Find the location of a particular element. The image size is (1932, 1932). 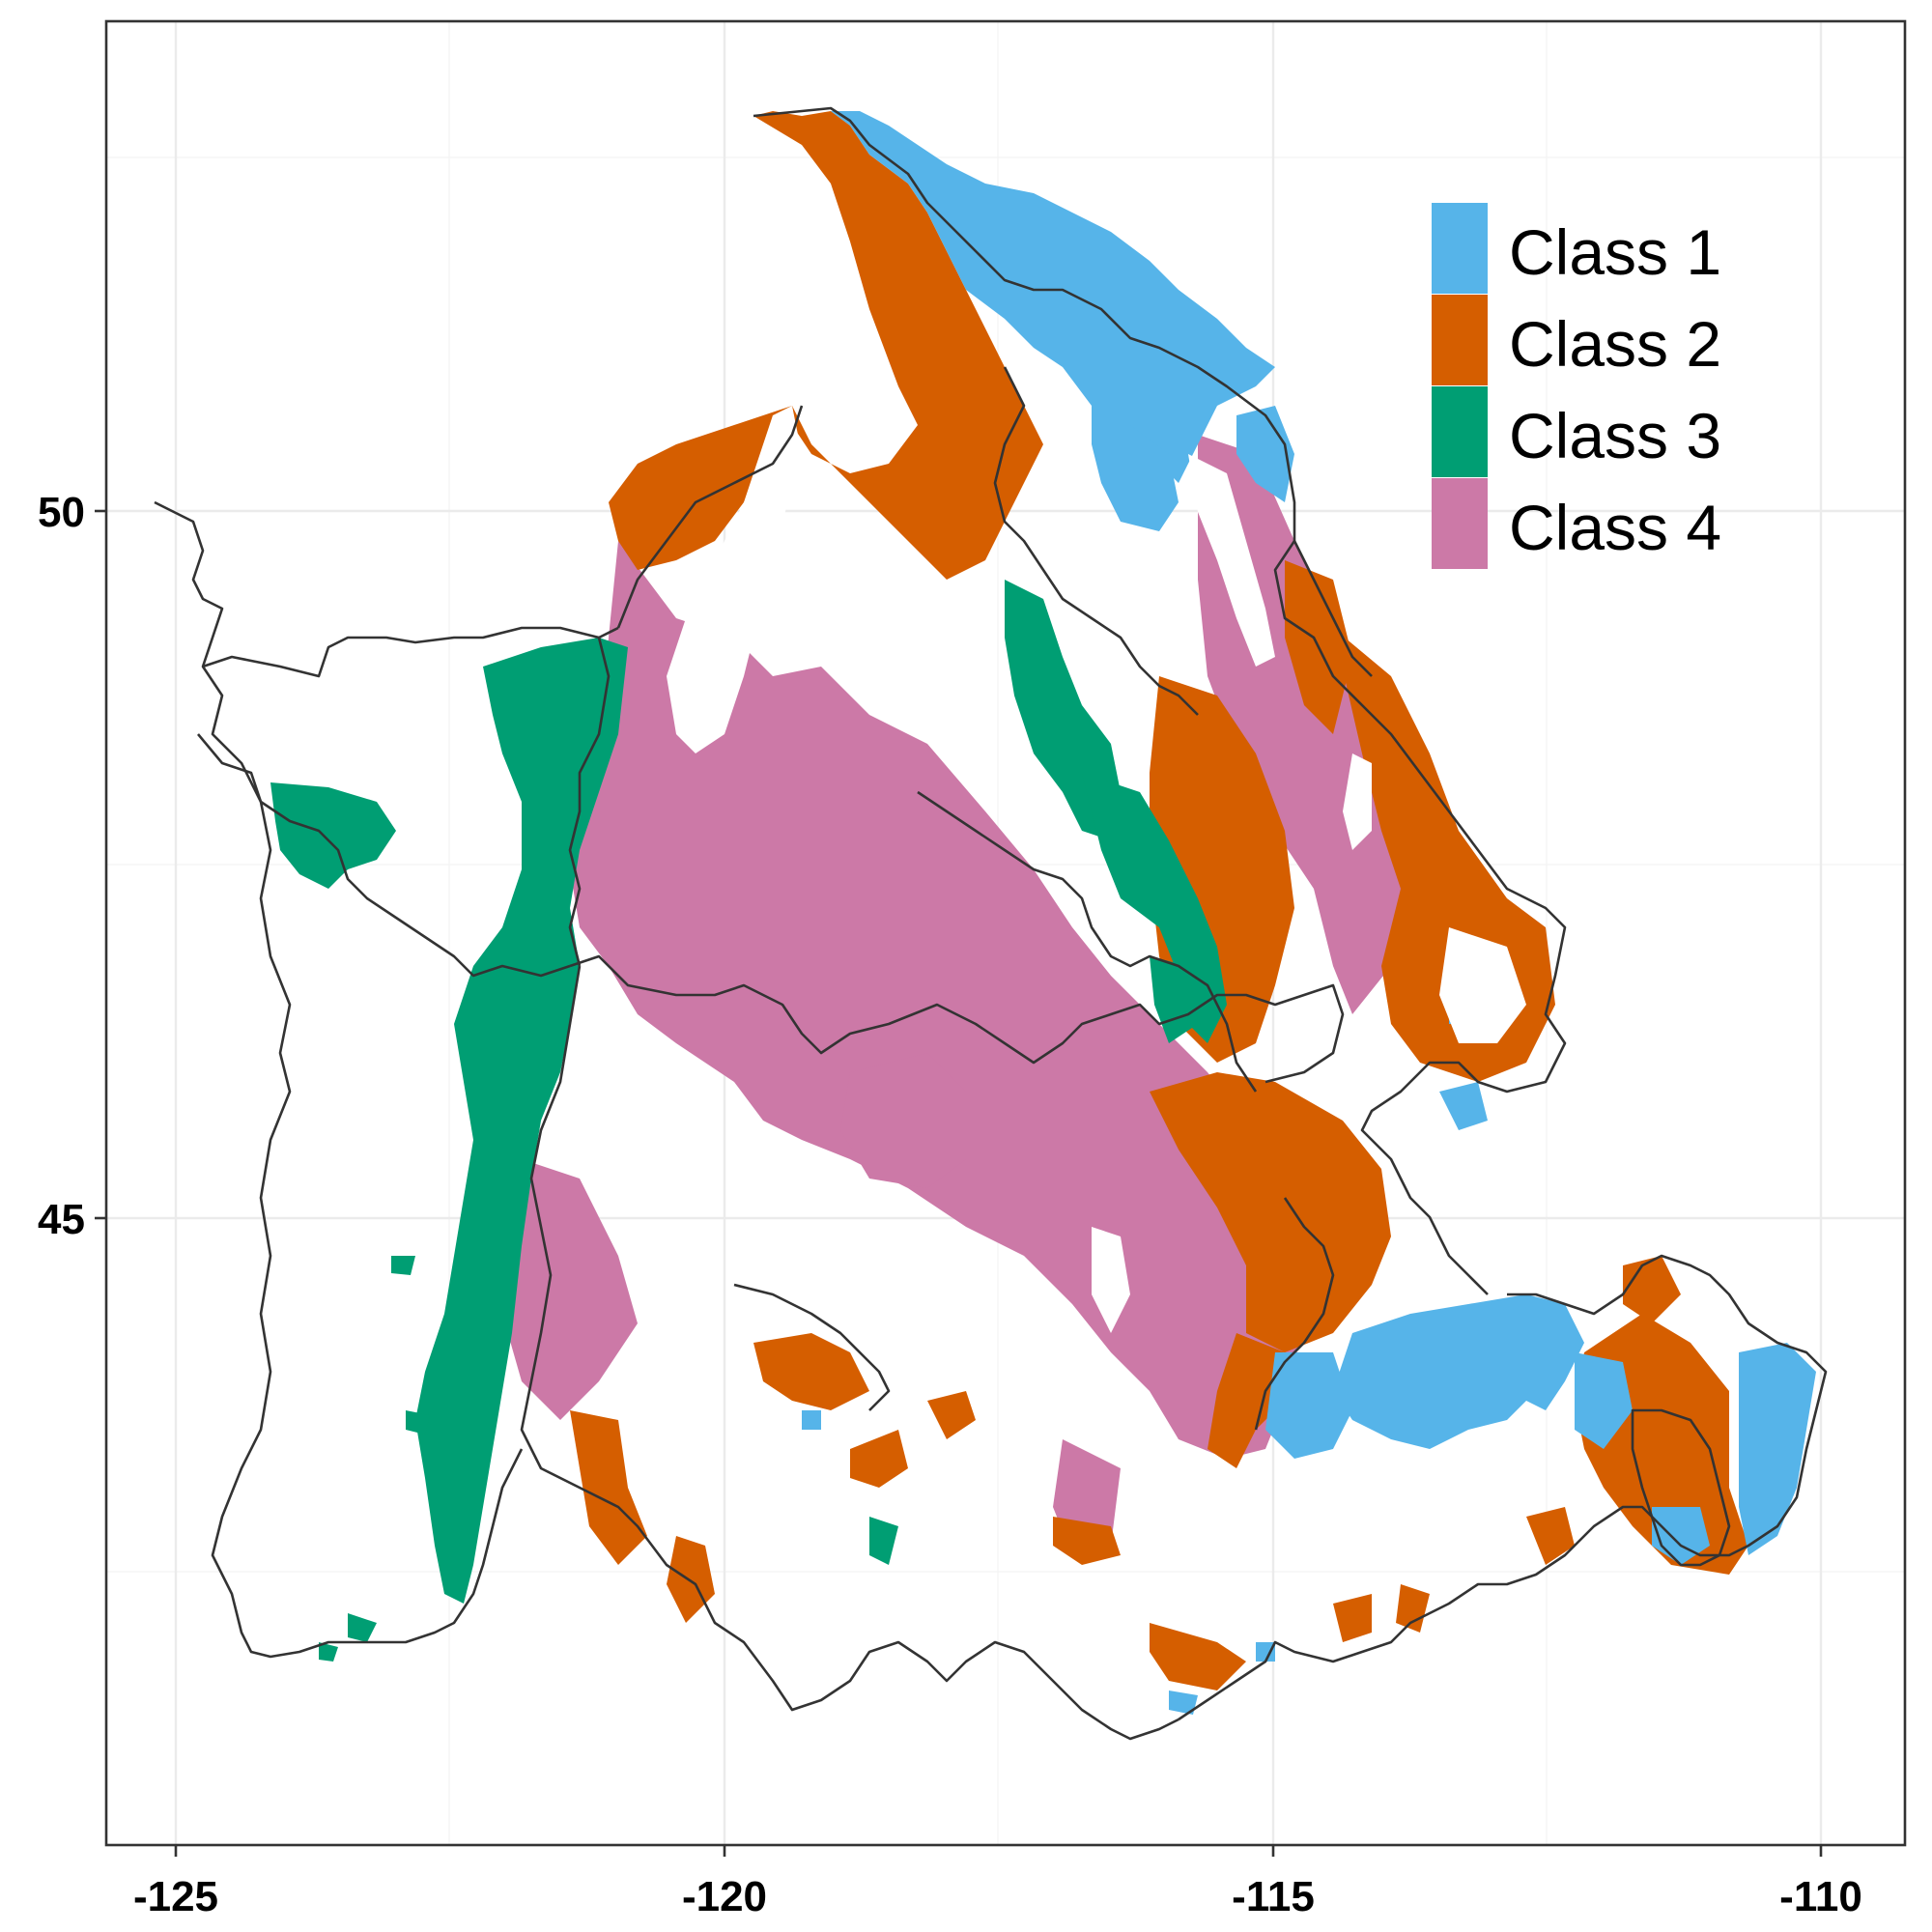

basin-outline-inner-sub is located at coordinates (1294, 1314).